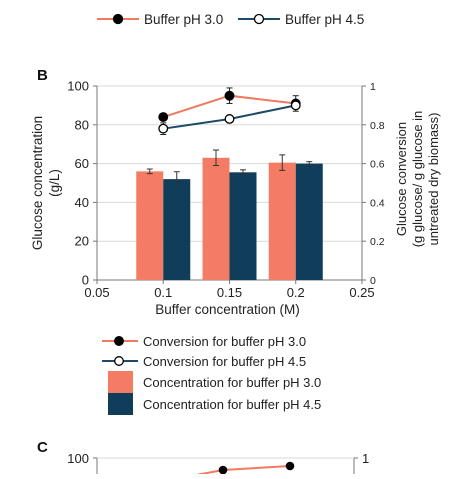  Describe the element at coordinates (224, 341) in the screenshot. I see `legend-label: Conversion for buffer pH 3.0` at that location.